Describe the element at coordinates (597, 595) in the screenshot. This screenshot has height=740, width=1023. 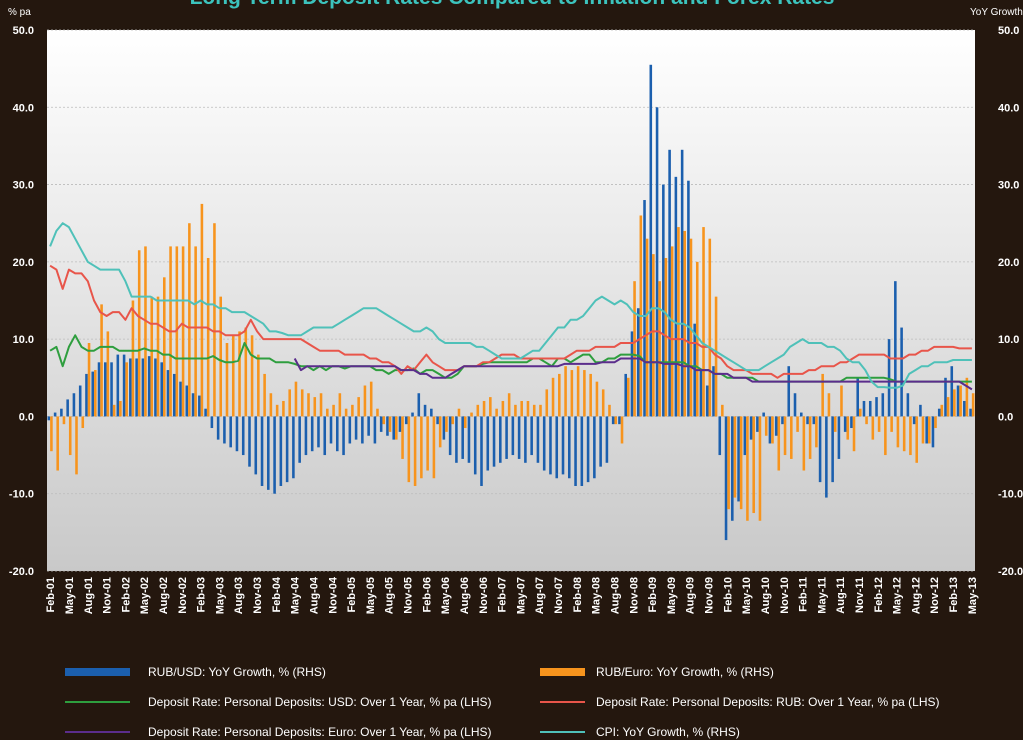
I see `x-tick-label: May-08` at that location.